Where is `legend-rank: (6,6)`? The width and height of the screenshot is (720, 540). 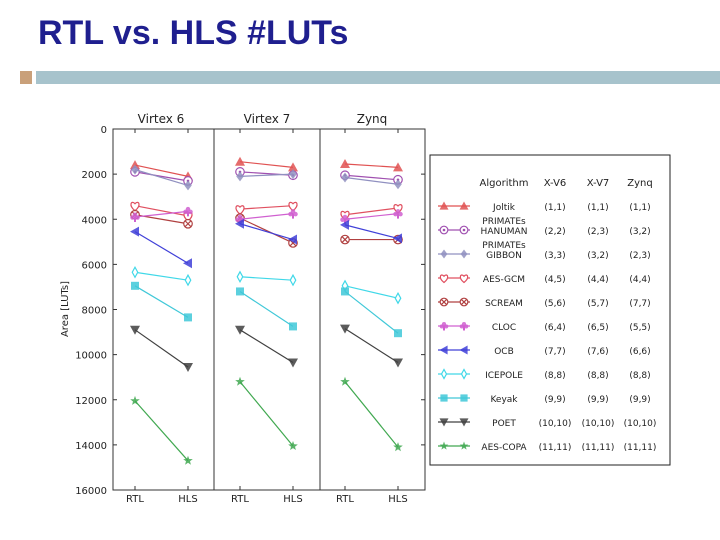 legend-rank: (6,6) is located at coordinates (639, 352).